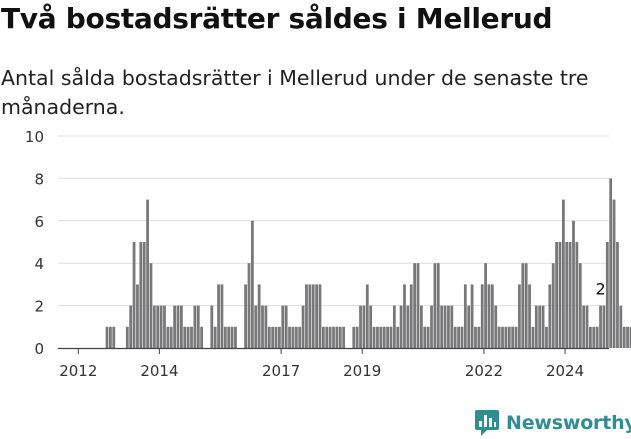  I want to click on x-tick-label: 2022, so click(484, 371).